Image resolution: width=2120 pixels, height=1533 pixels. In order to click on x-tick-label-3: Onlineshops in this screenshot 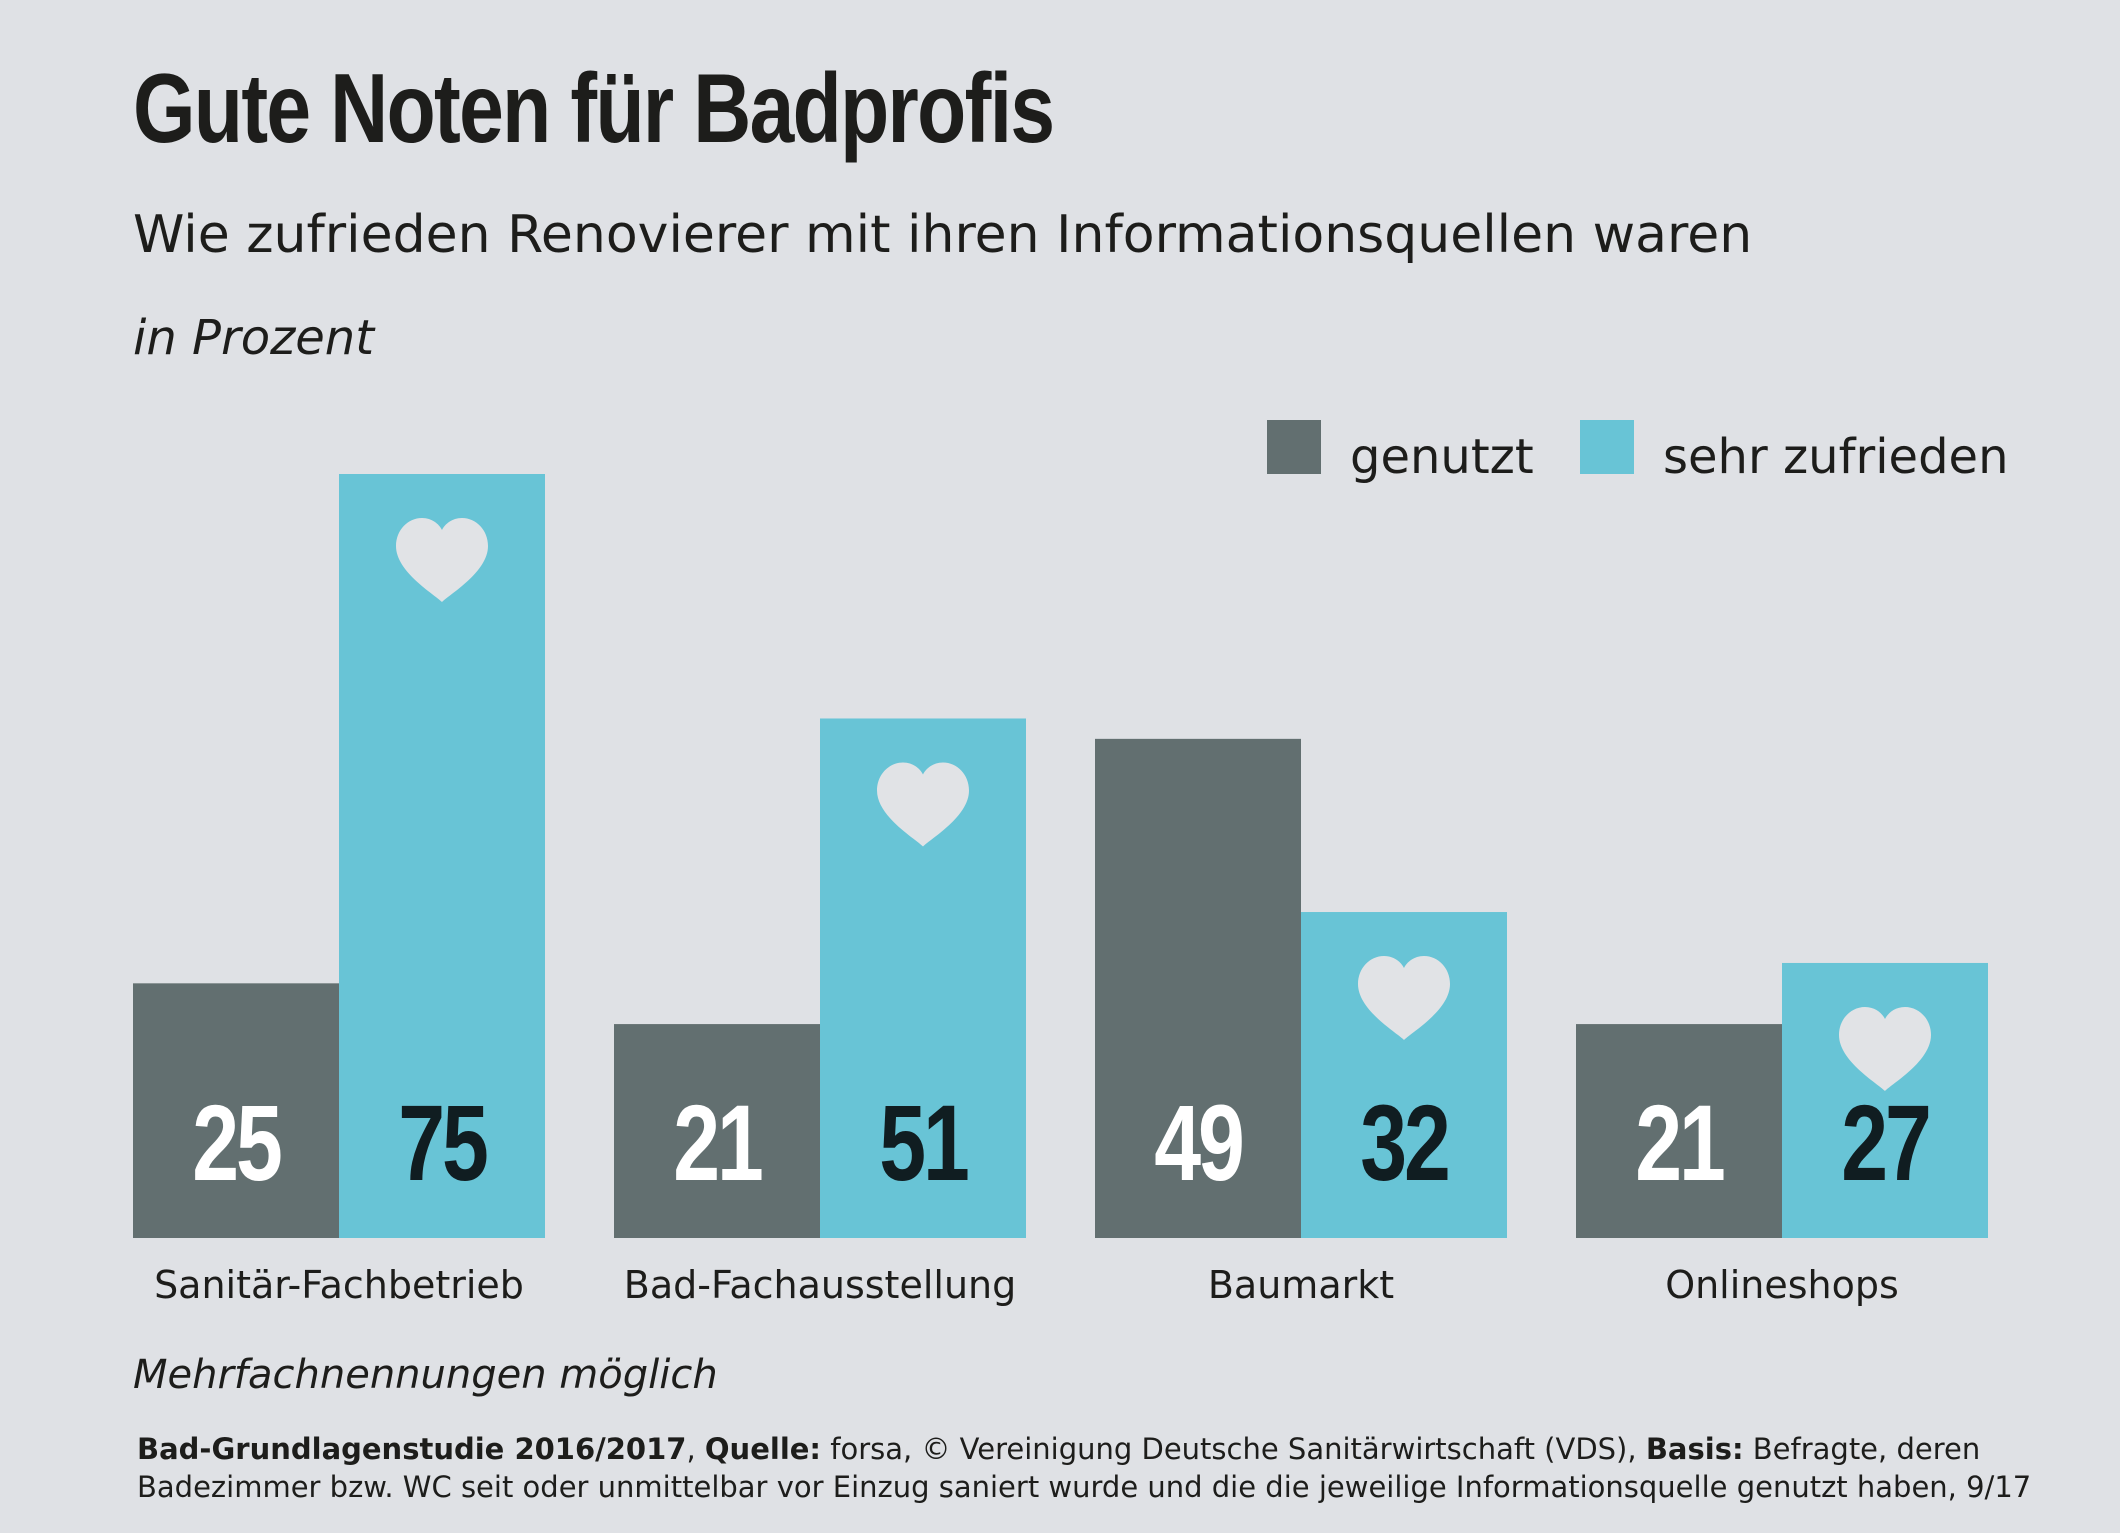, I will do `click(1782, 1285)`.